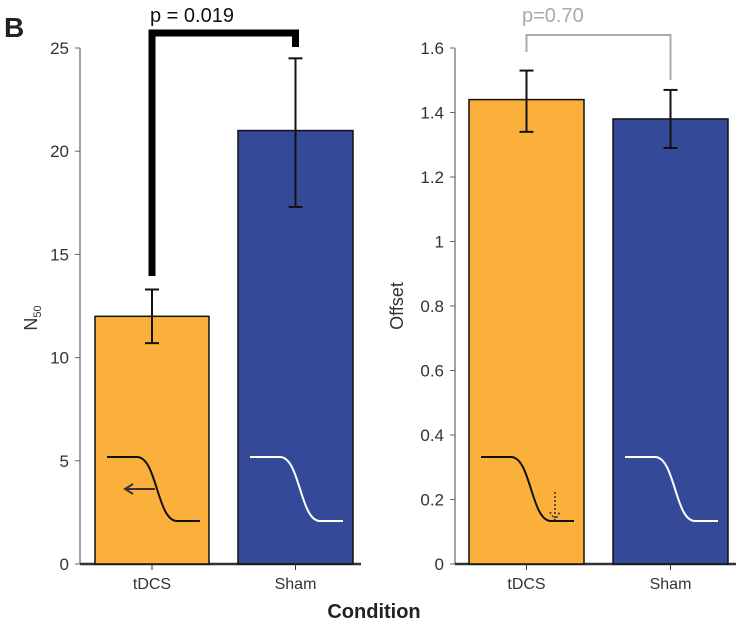 Image resolution: width=749 pixels, height=624 pixels. What do you see at coordinates (59, 358) in the screenshot?
I see `y-tick-label: 10` at bounding box center [59, 358].